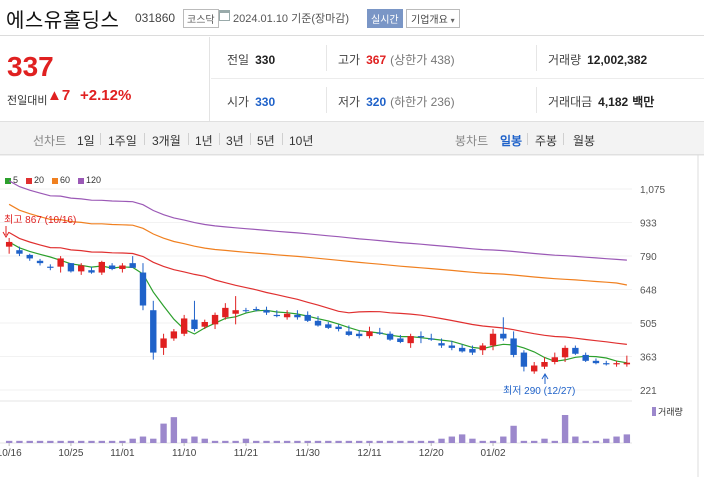  What do you see at coordinates (106, 95) in the screenshot?
I see `change-percent: +2.12%` at bounding box center [106, 95].